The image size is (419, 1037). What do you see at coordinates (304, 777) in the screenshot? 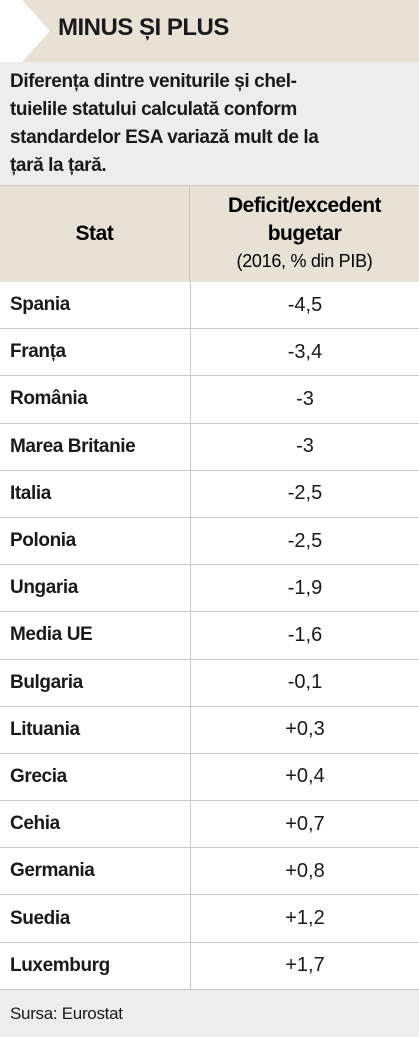
I see `value-cell: +0,4` at bounding box center [304, 777].